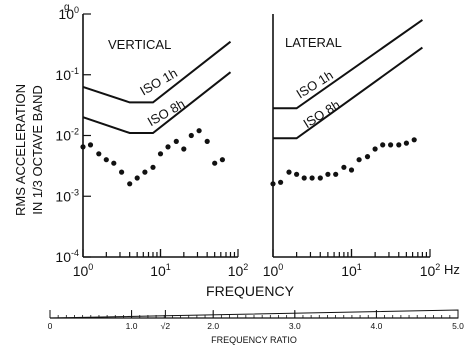 The height and width of the screenshot is (347, 466). Describe the element at coordinates (20, 150) in the screenshot. I see `y-axis-label-line1: RMS ACCELERATION` at that location.